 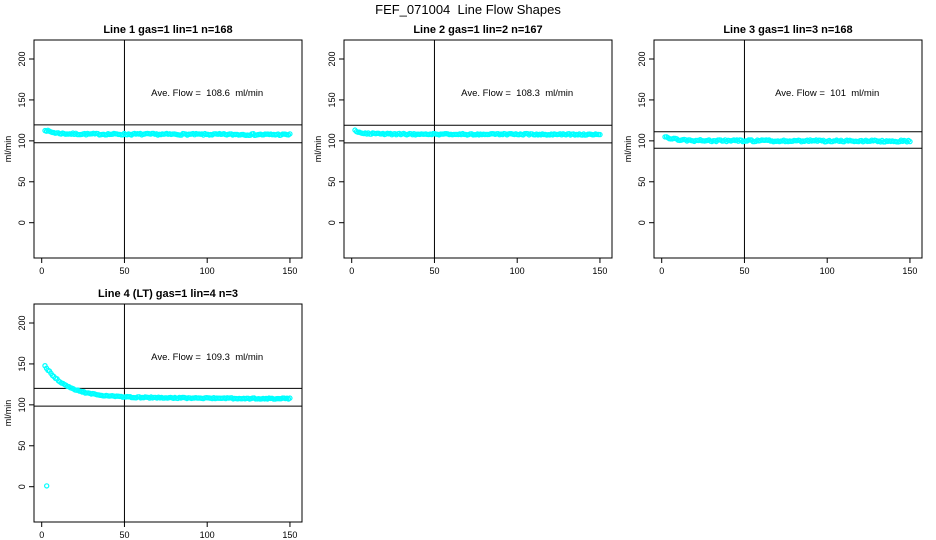 What do you see at coordinates (787, 30) in the screenshot?
I see `subplot-title: Line 3 gas=1 lin=3 n=168` at bounding box center [787, 30].